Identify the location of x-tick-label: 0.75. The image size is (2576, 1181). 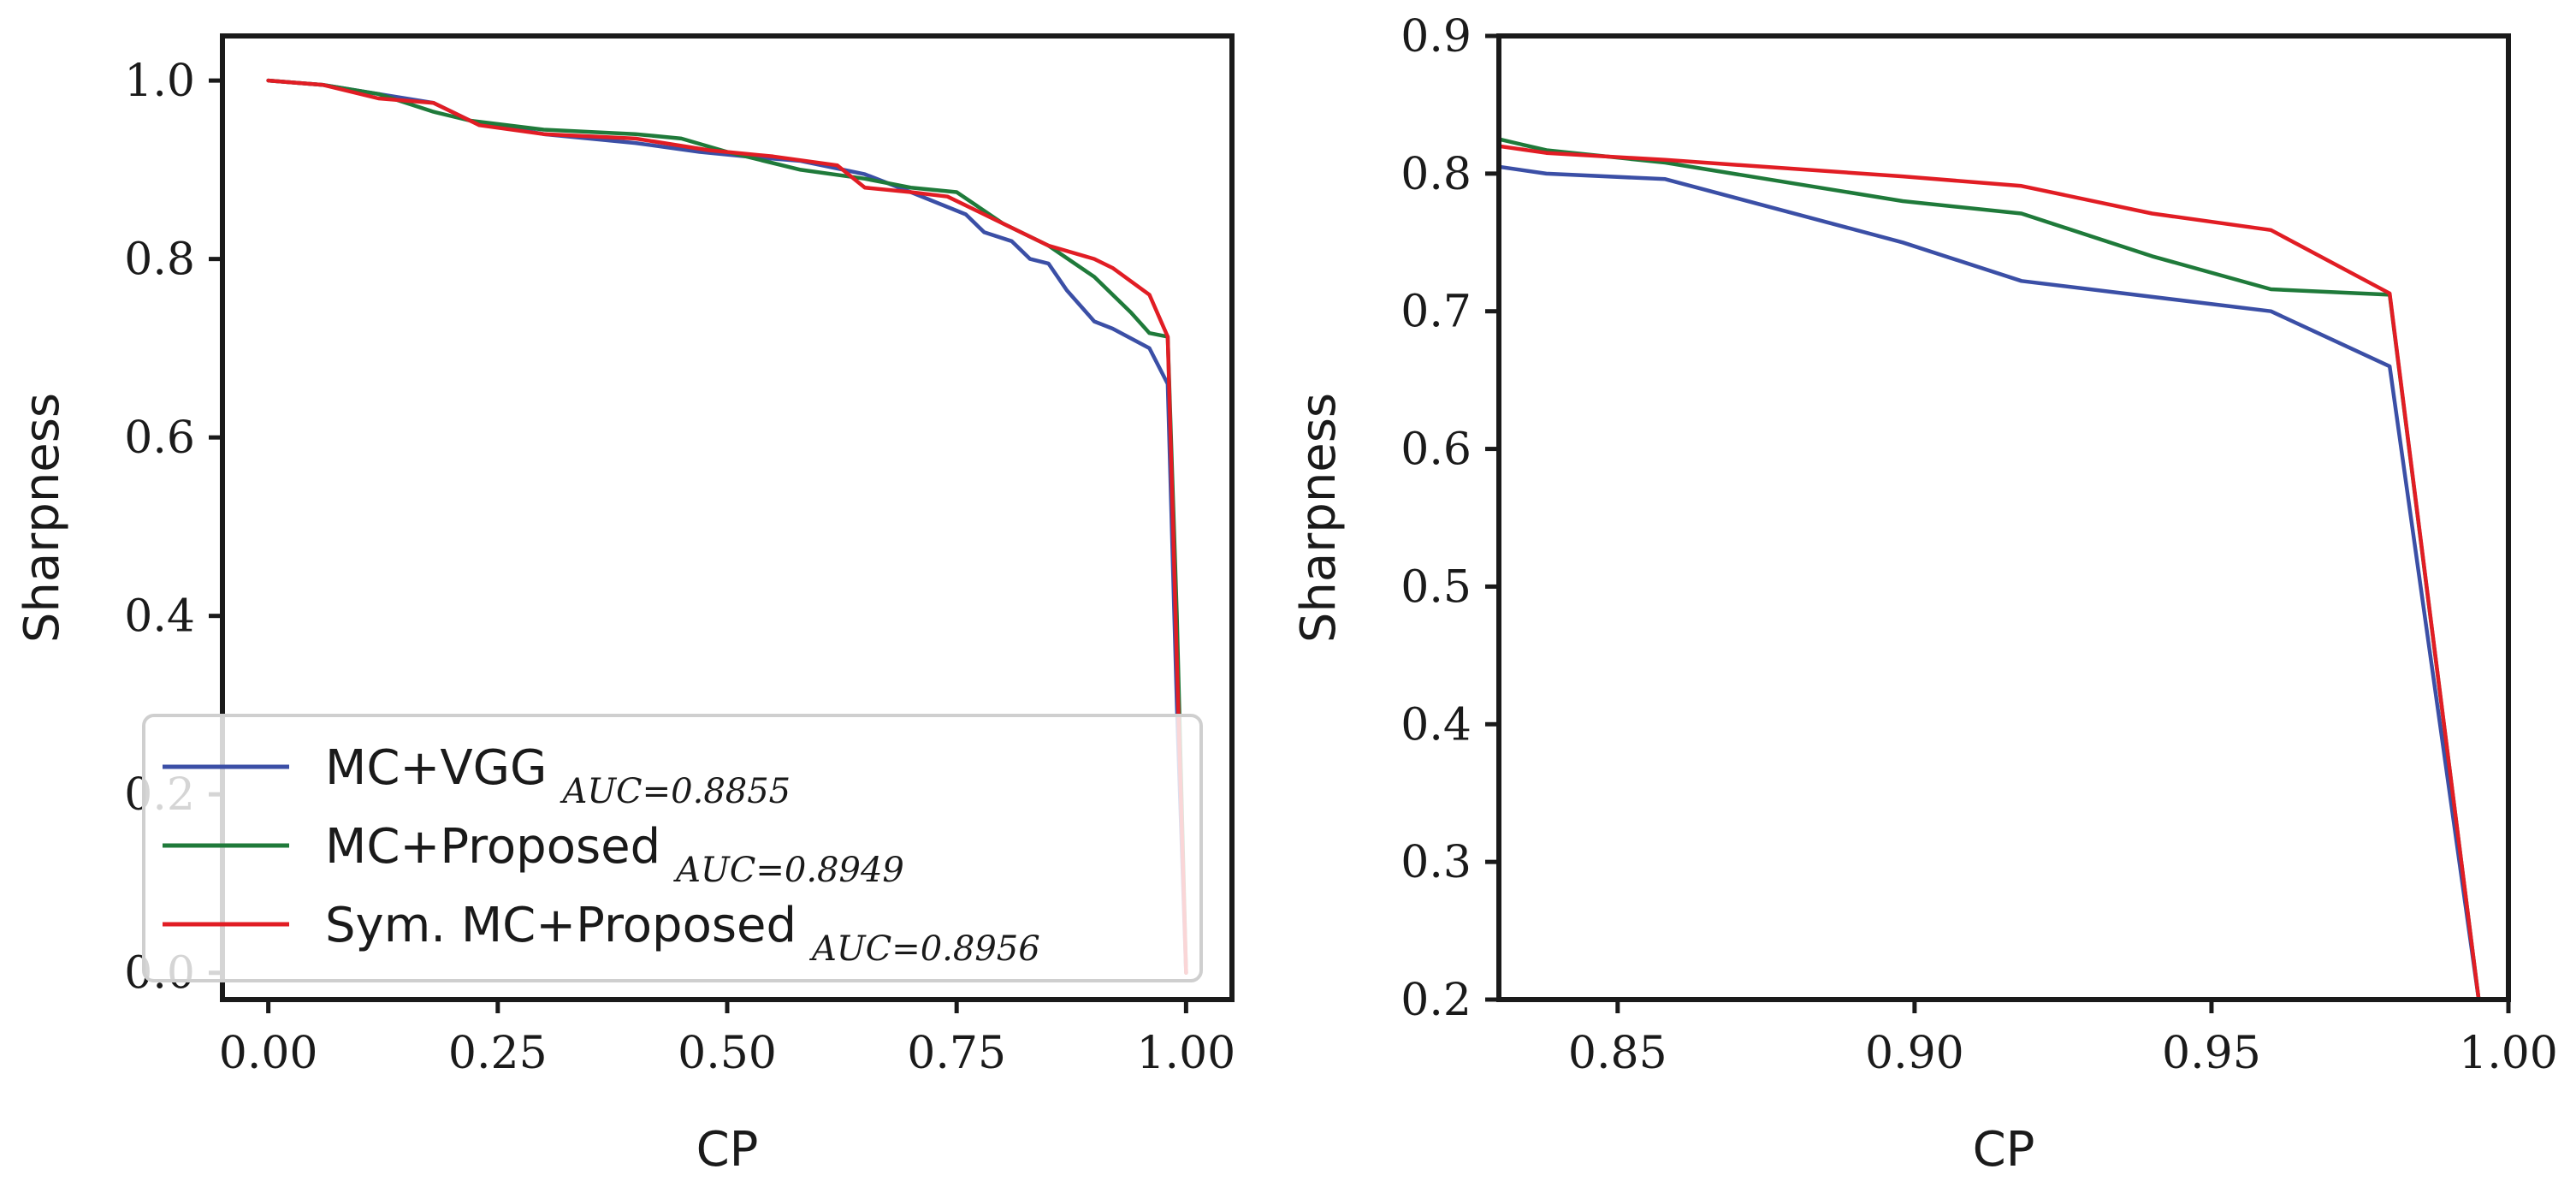
(956, 1053).